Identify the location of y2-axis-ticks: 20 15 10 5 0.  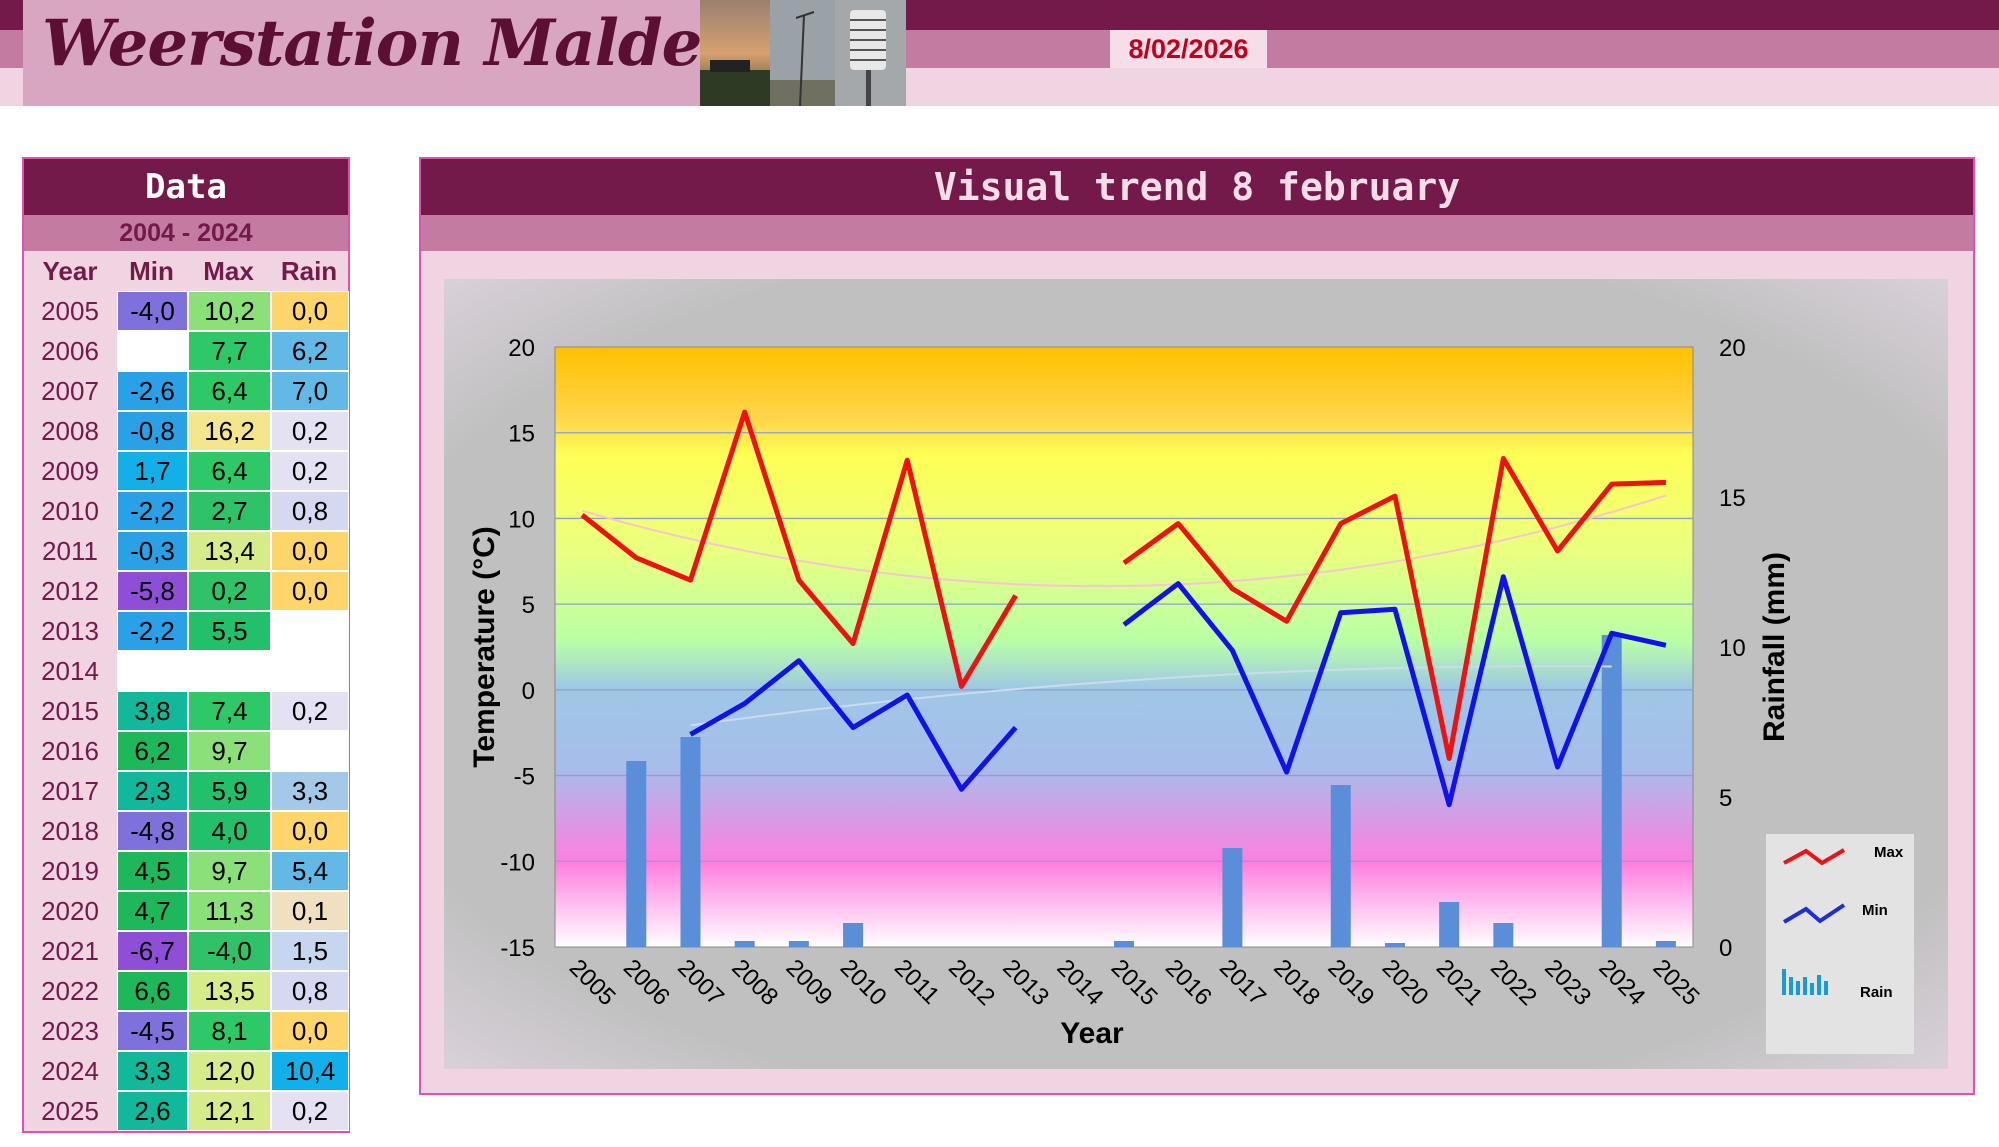
(1732, 648).